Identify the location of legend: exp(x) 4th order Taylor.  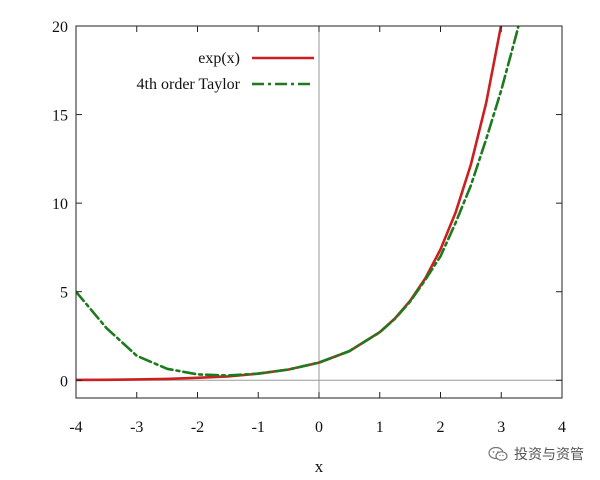
(225, 71).